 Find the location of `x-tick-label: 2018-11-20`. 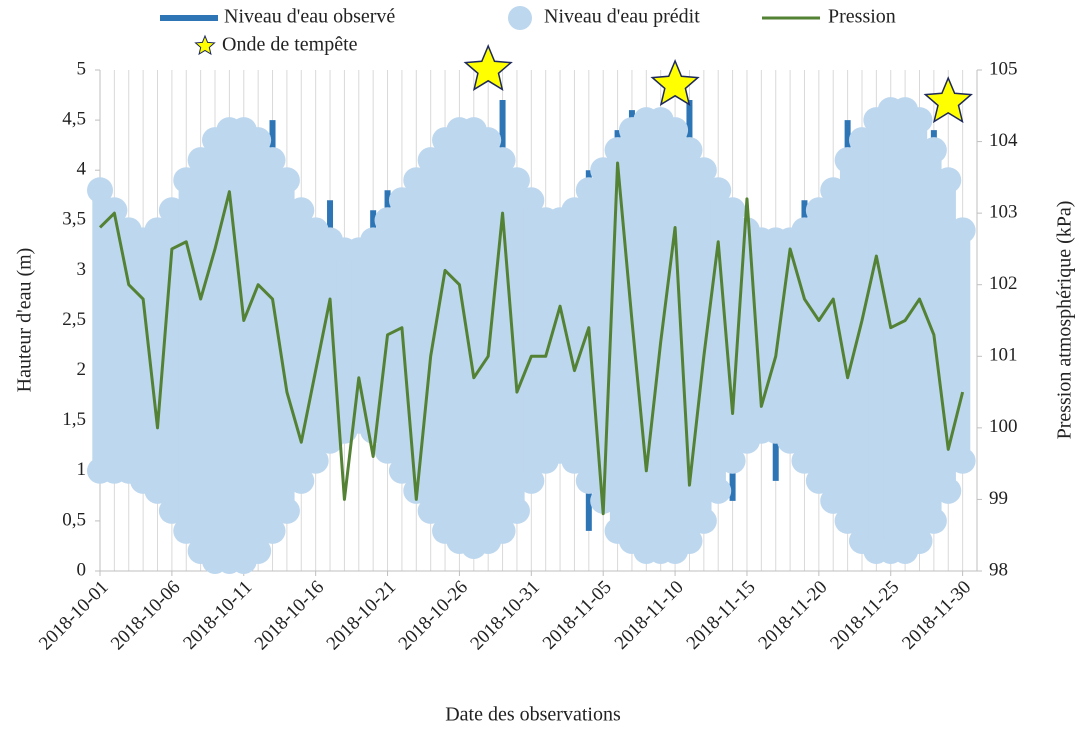

x-tick-label: 2018-11-20 is located at coordinates (792, 615).